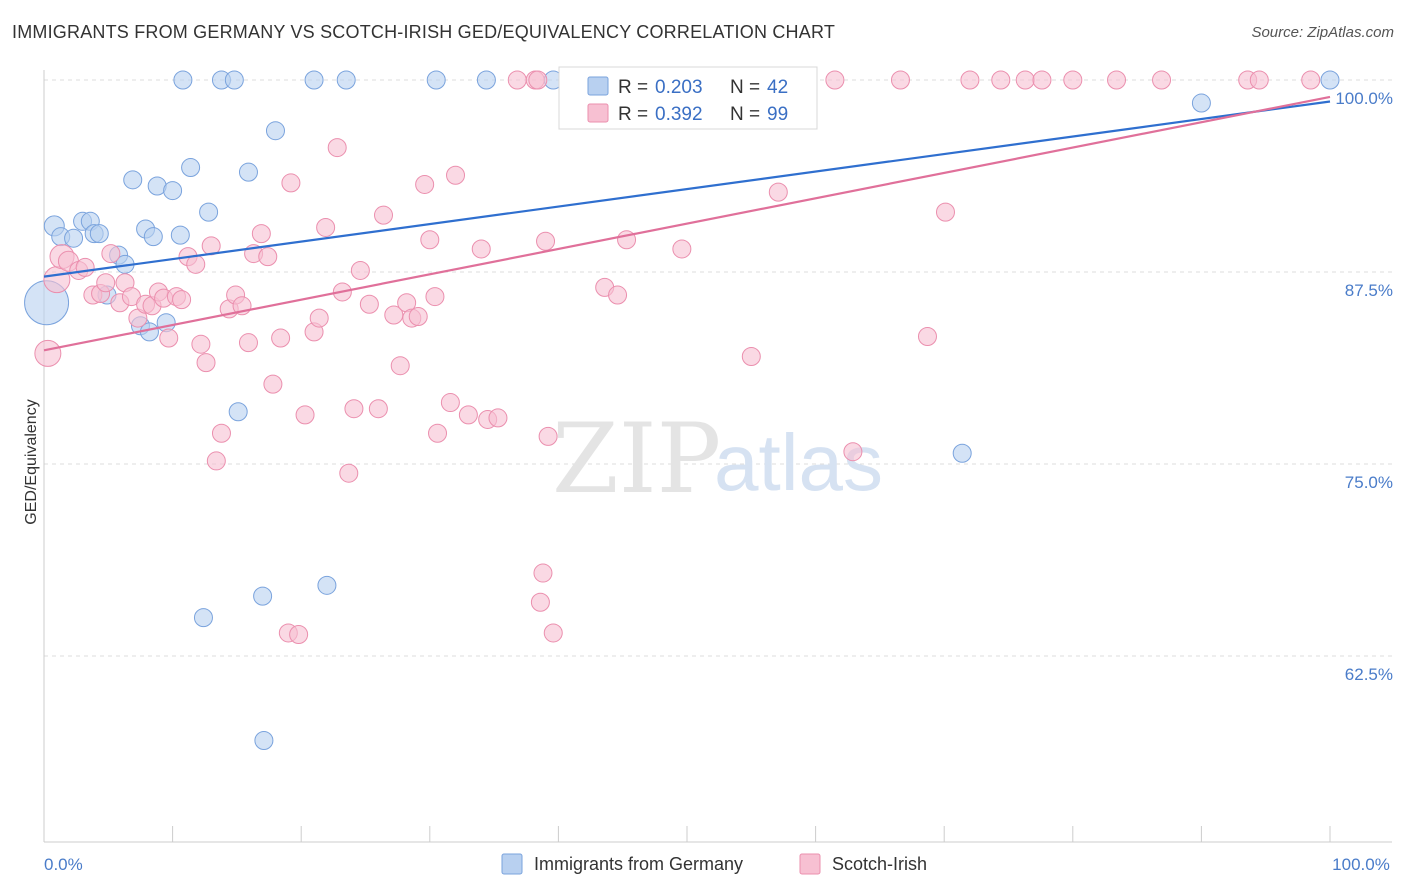 This screenshot has height=892, width=1406. Describe the element at coordinates (63, 864) in the screenshot. I see `x-tick-label-0: 0.0%` at that location.